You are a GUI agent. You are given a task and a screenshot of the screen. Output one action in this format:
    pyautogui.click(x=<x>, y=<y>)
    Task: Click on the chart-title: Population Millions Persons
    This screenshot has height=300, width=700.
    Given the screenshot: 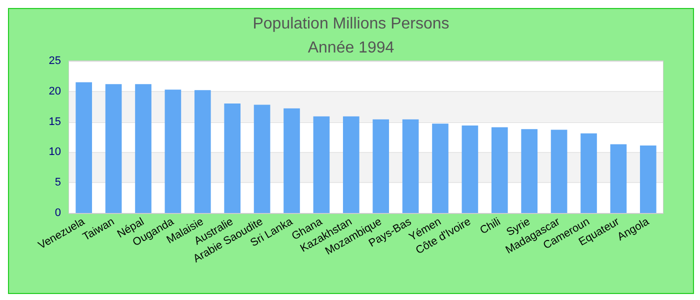 What is the action you would take?
    pyautogui.click(x=351, y=24)
    